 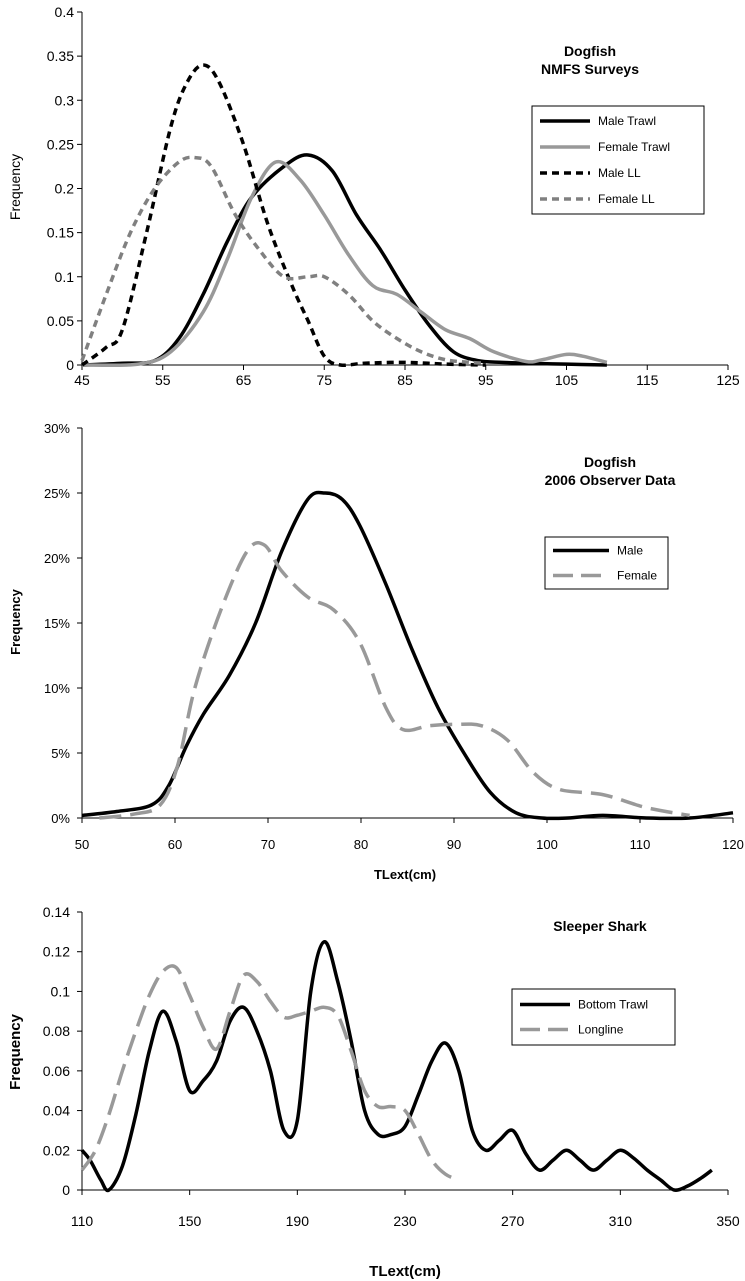 I want to click on y-tick-label: 15%, so click(x=57, y=623).